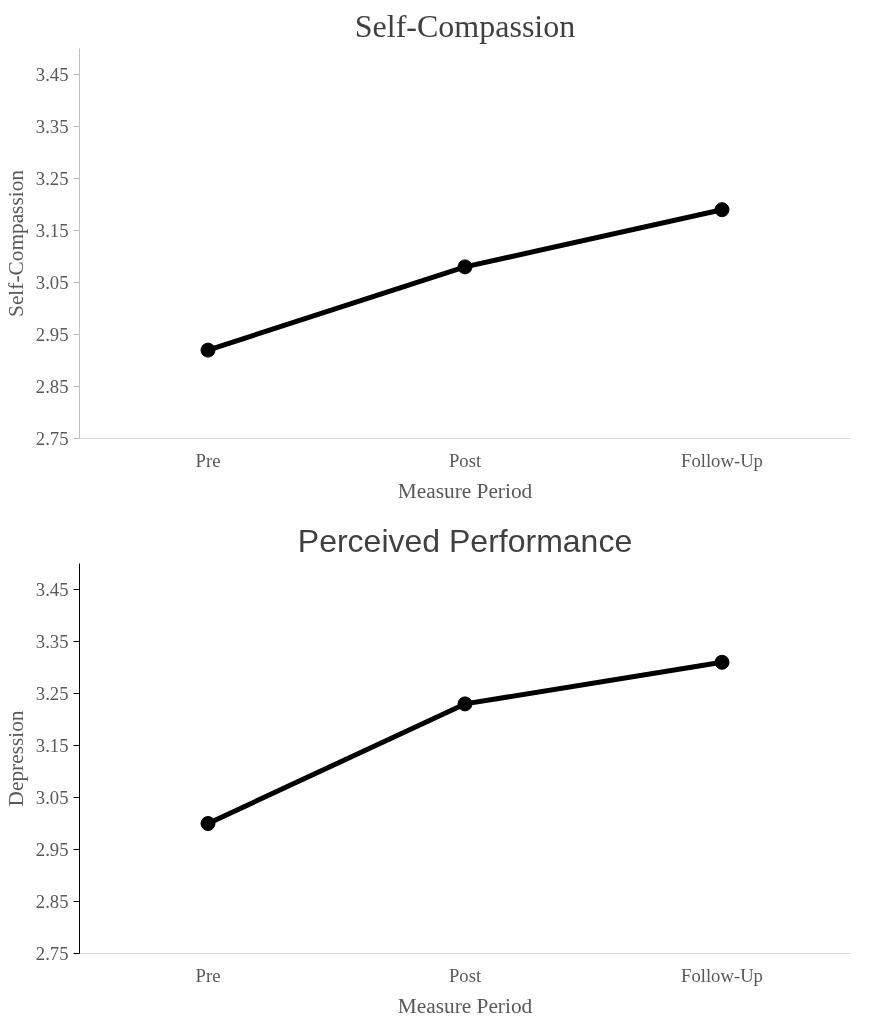  I want to click on y-axis-title: Self-Compassion, so click(15, 243).